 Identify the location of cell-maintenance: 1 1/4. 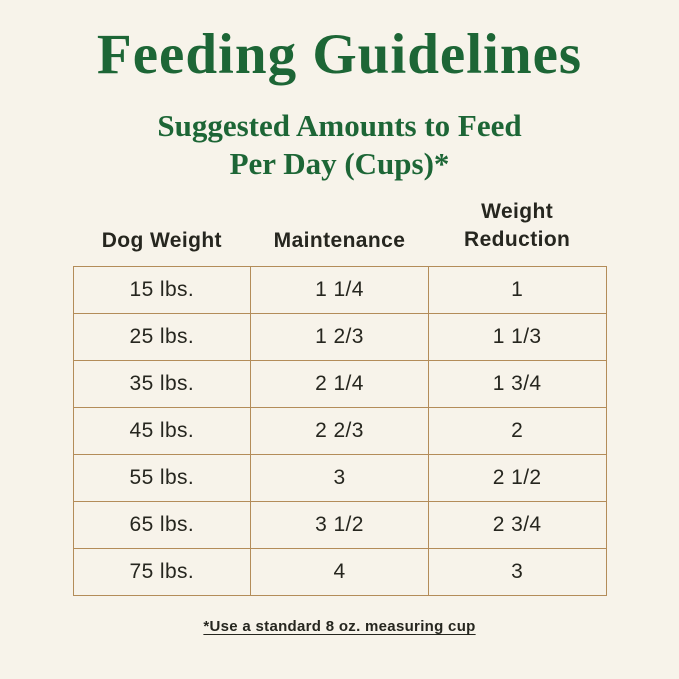
(339, 289).